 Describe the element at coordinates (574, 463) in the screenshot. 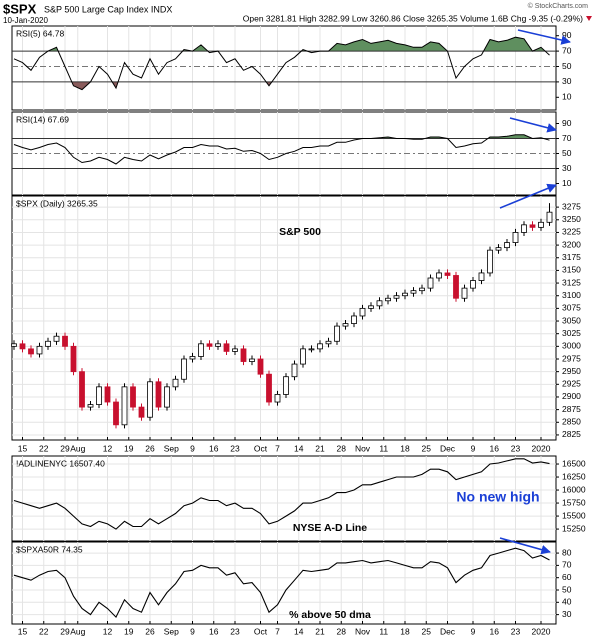

I see `y-tick-label: 16500` at that location.